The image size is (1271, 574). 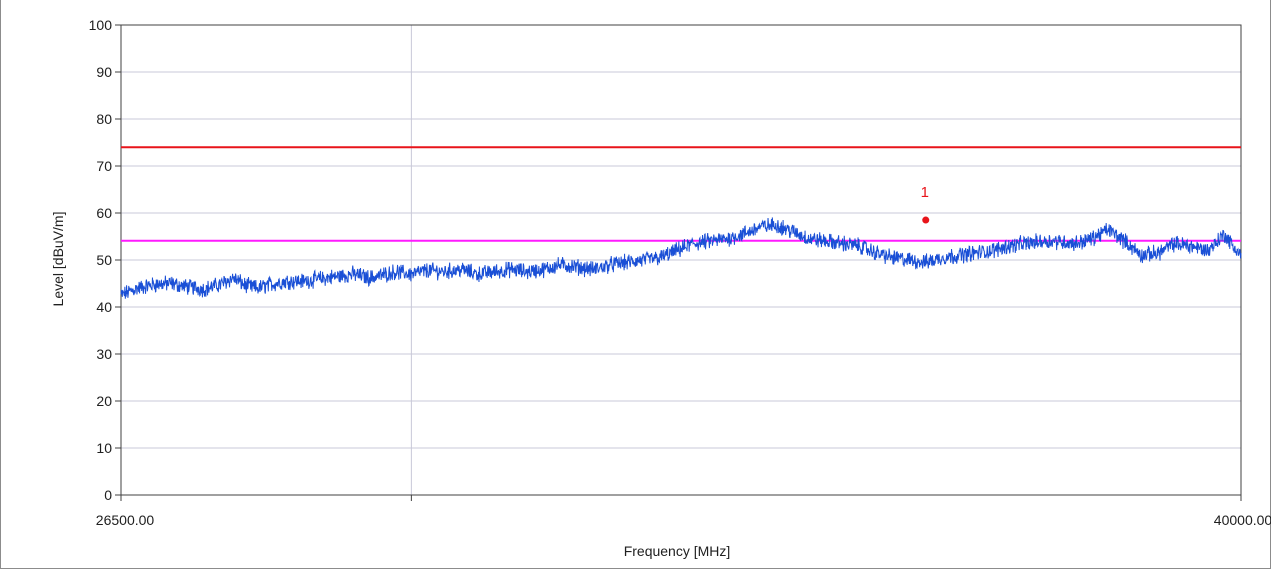 I want to click on trace-layer, so click(x=681, y=258).